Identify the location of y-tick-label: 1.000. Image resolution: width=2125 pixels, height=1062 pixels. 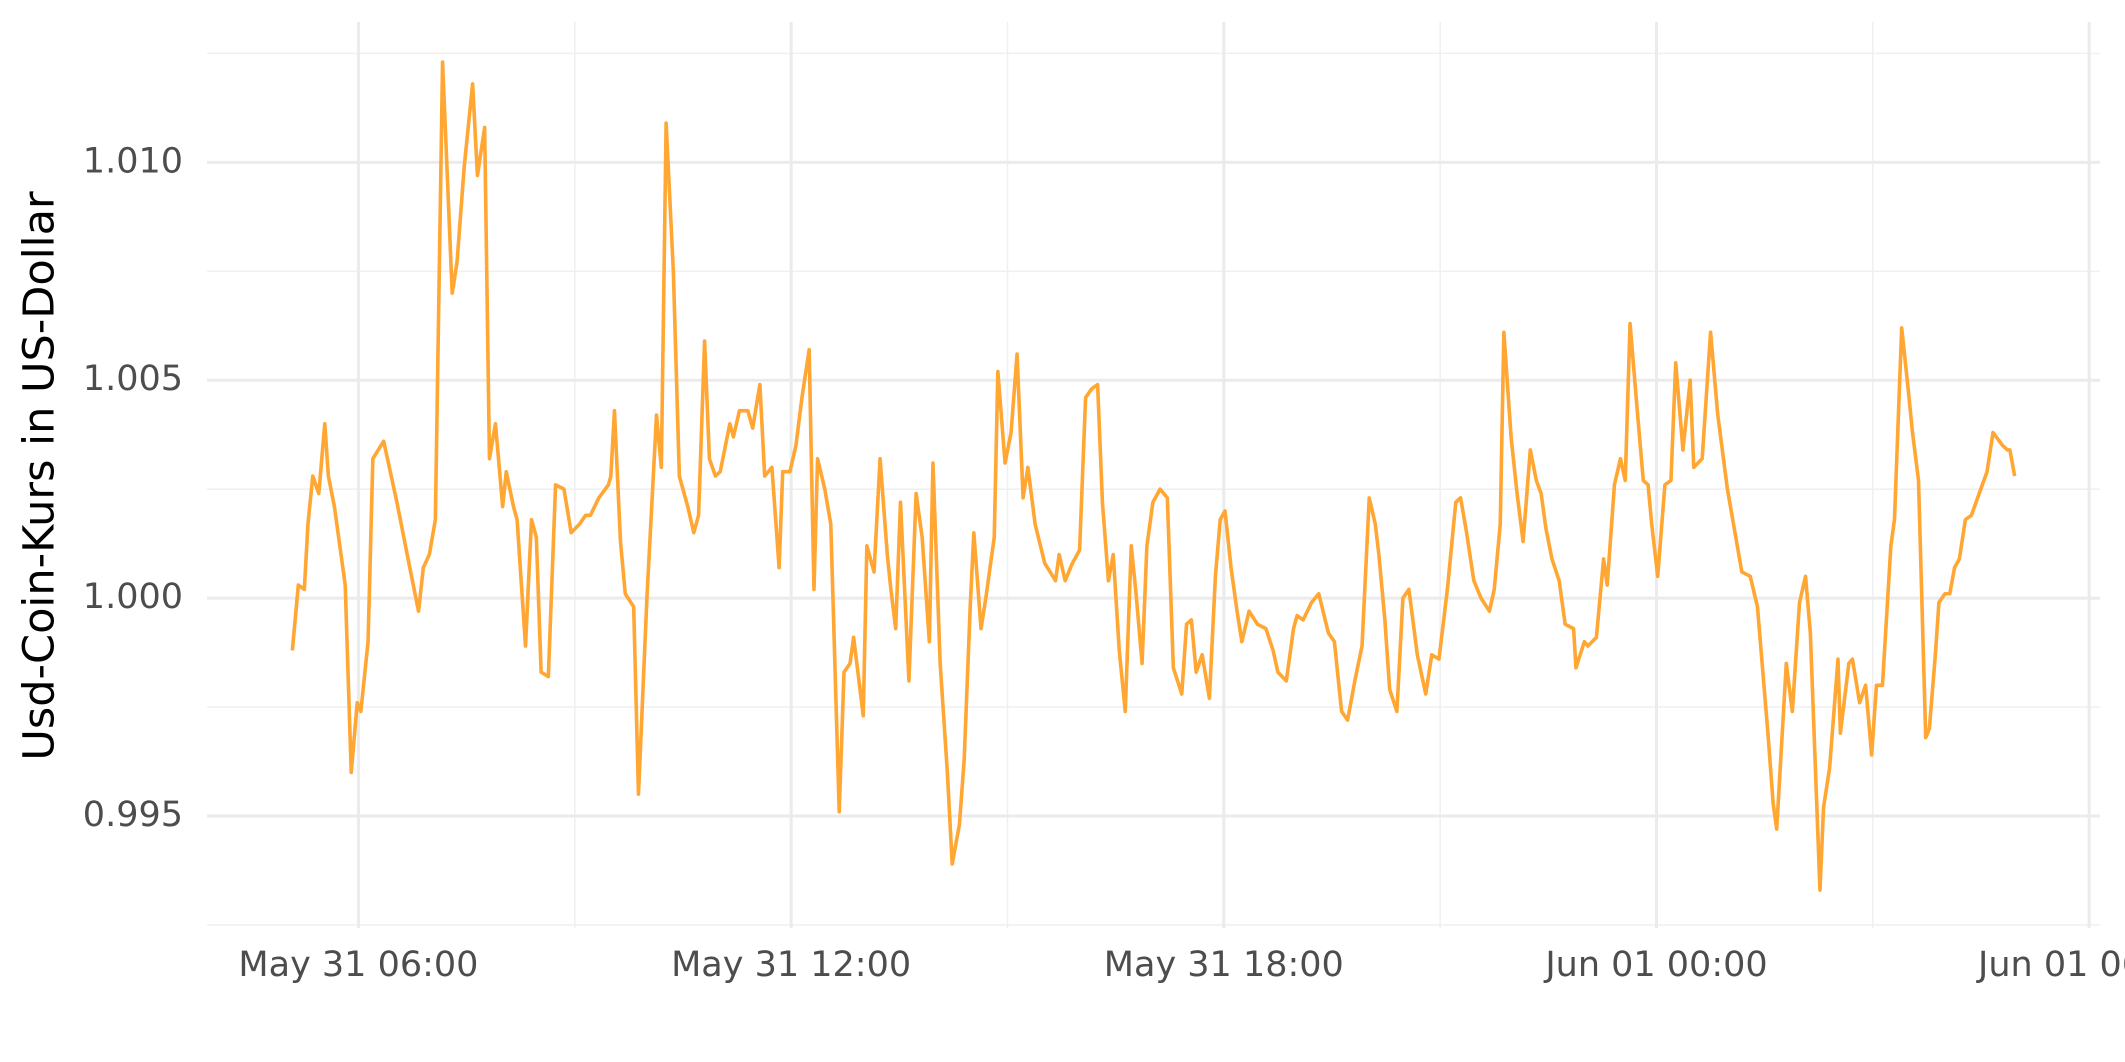
(133, 597).